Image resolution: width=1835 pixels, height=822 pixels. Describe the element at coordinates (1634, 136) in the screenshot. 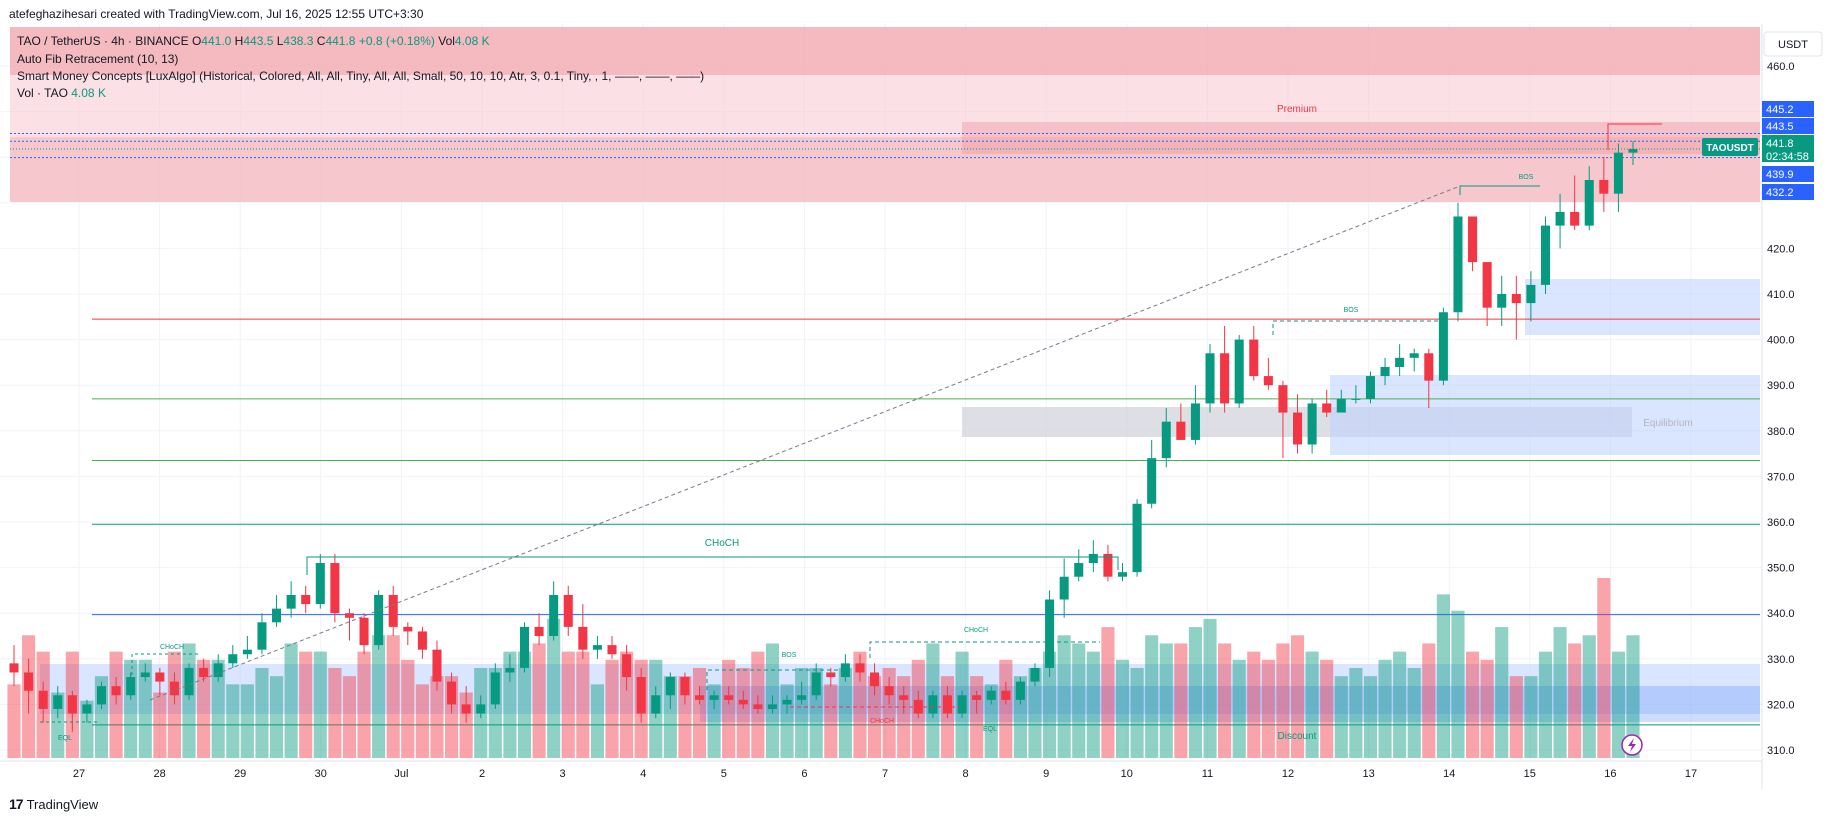

I see `resistance-marker` at that location.